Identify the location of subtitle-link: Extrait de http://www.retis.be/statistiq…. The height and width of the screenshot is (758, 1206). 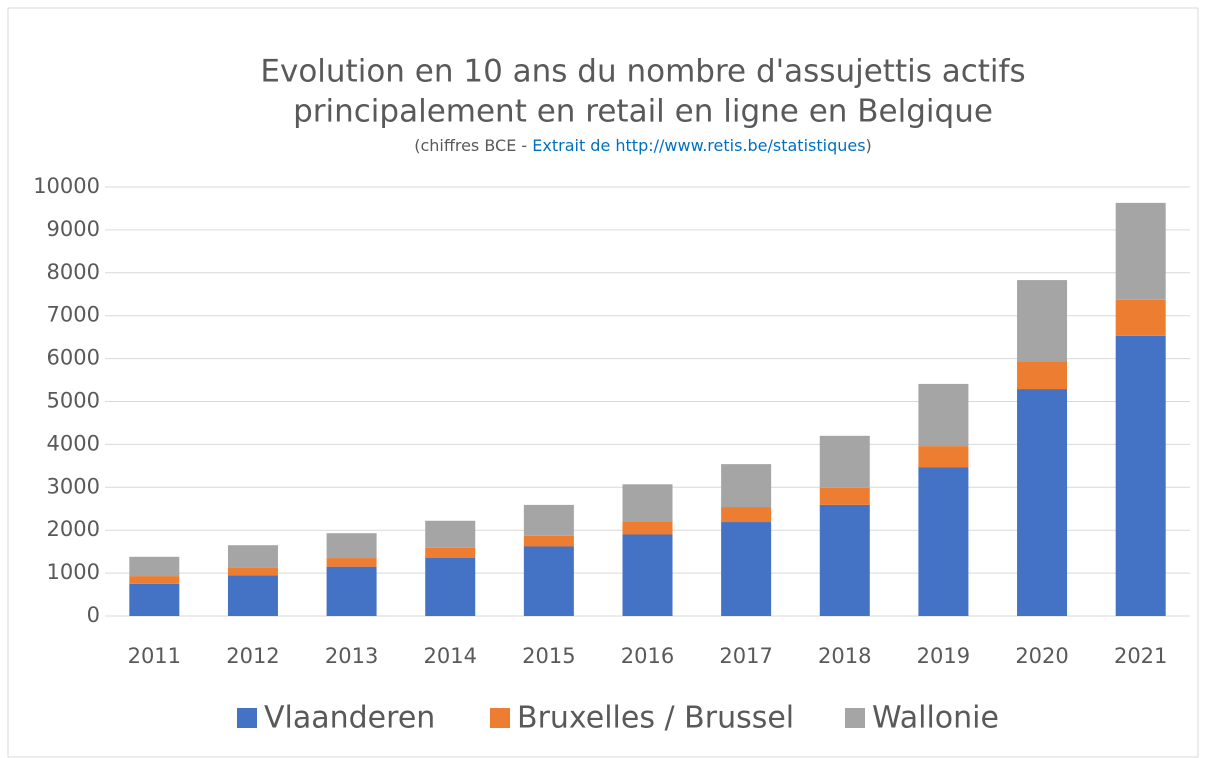
(698, 145).